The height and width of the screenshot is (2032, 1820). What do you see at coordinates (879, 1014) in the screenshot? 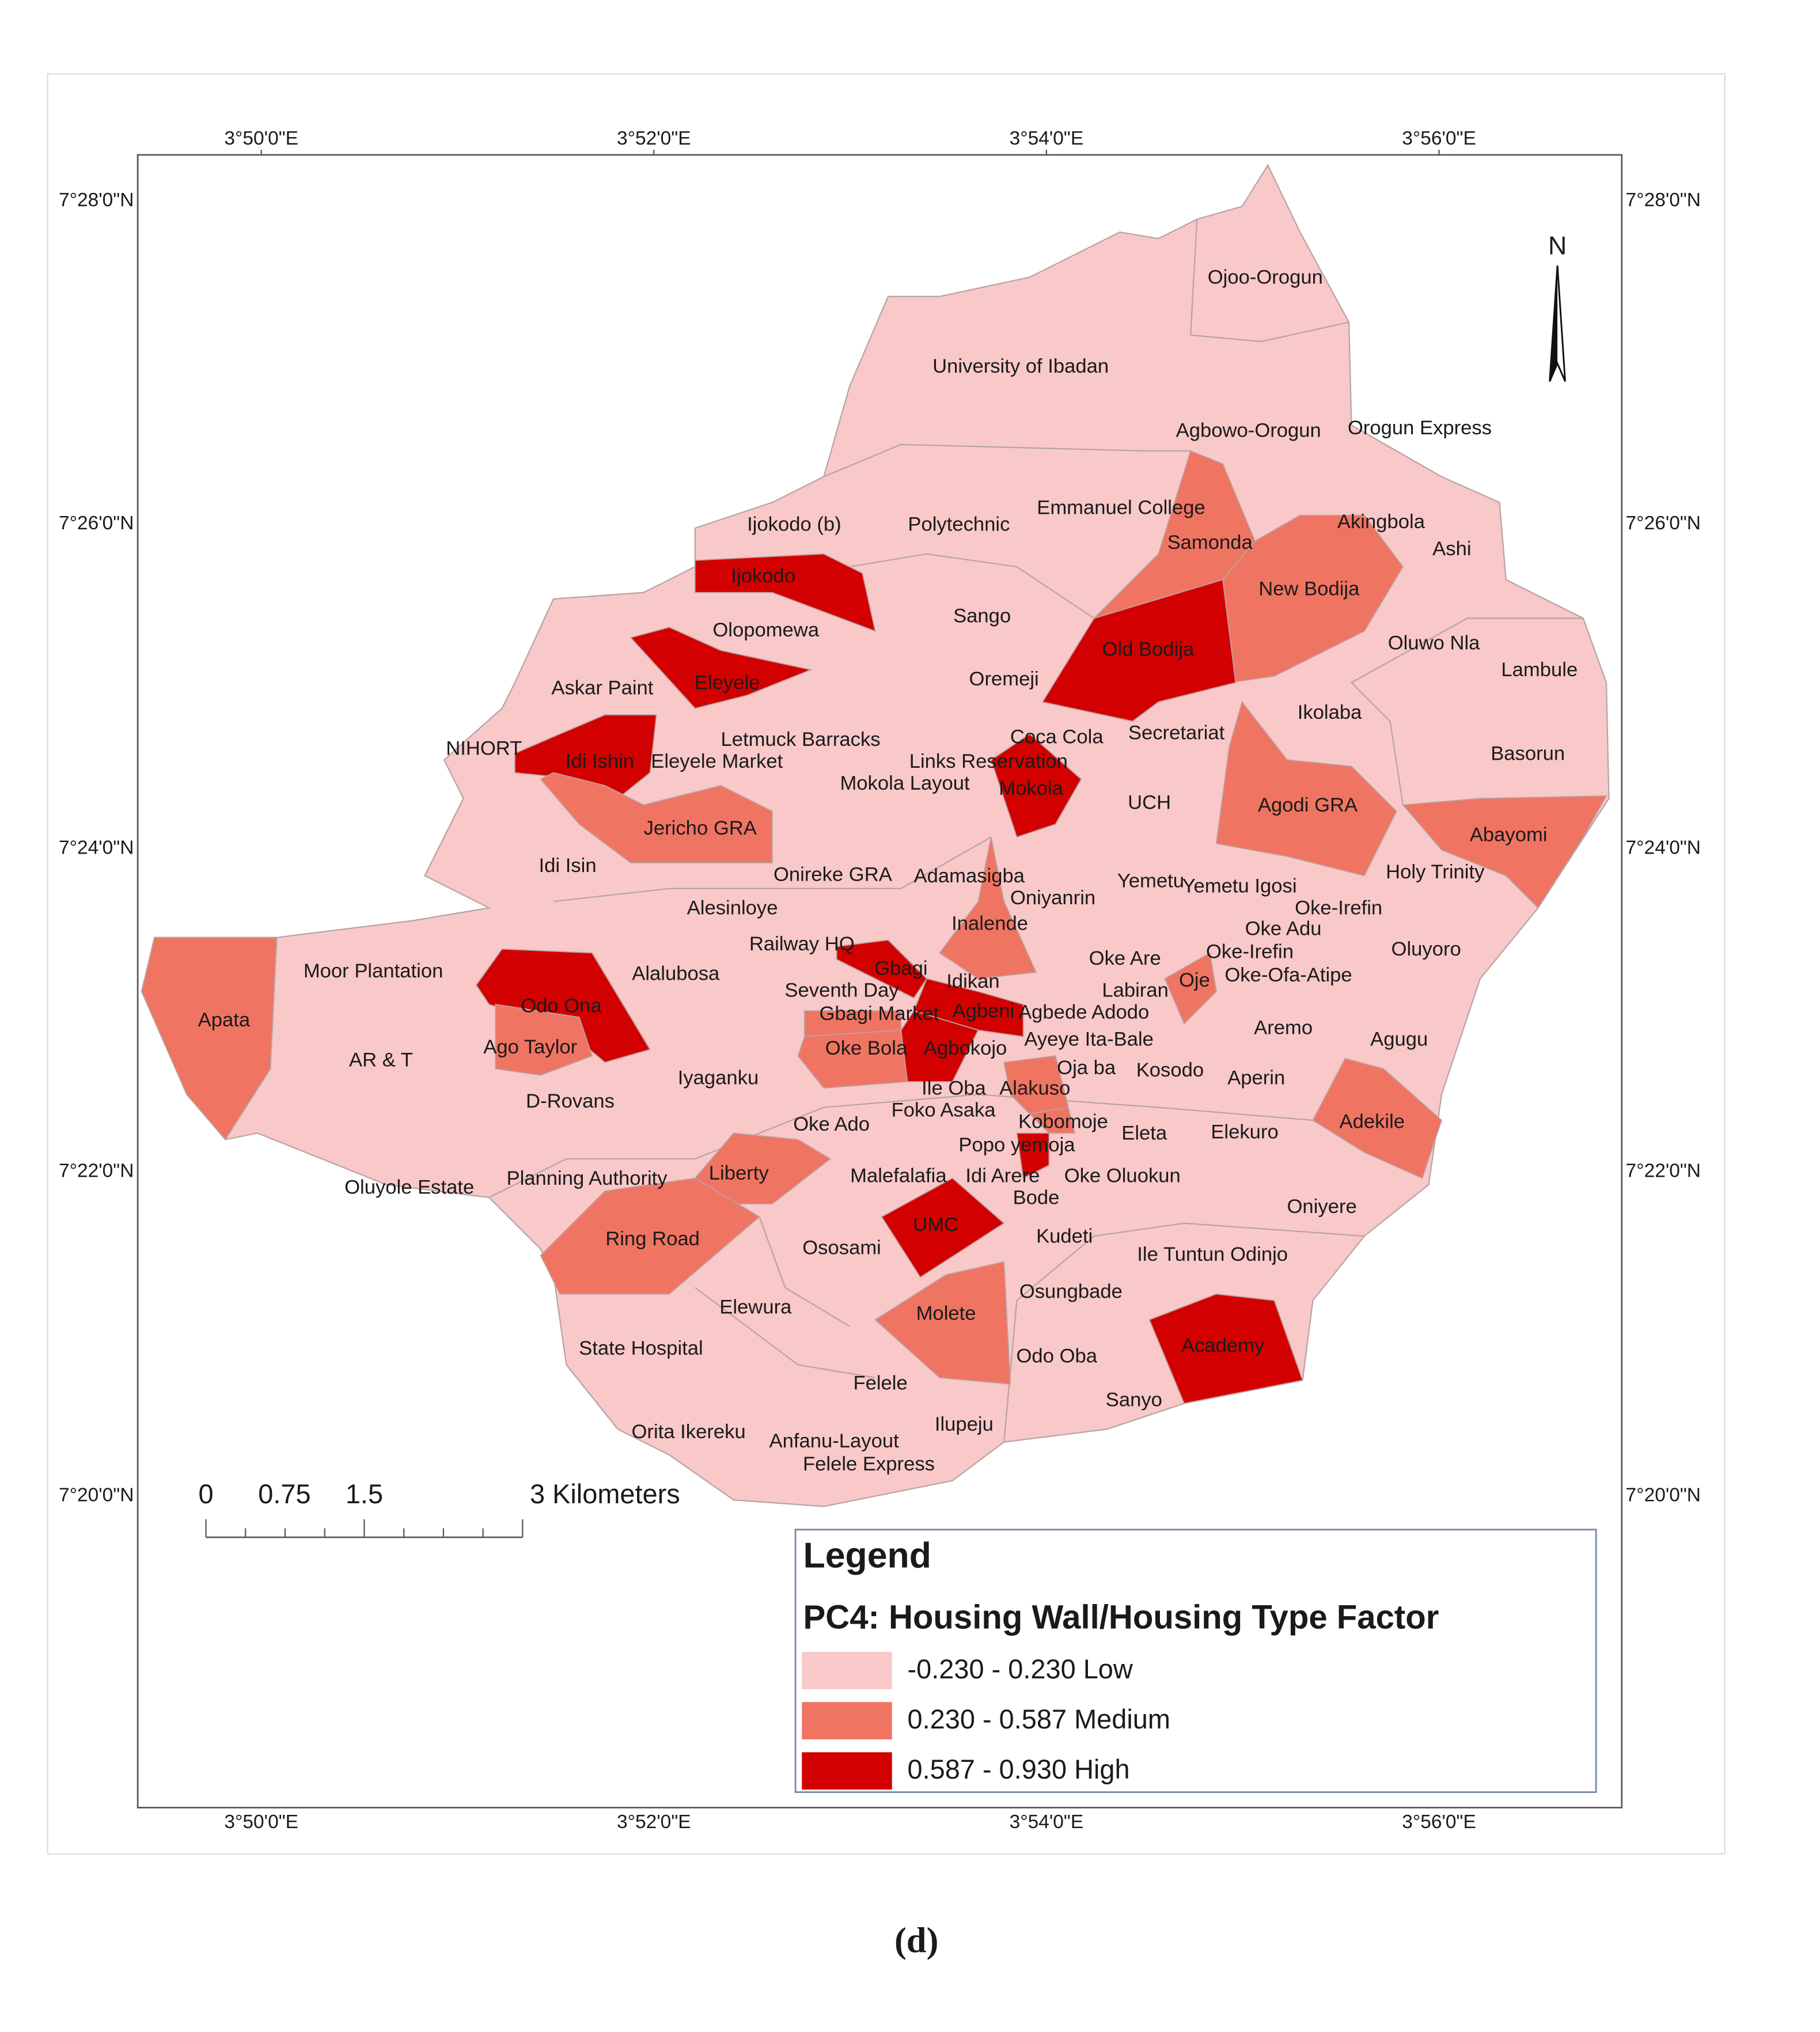
I see `region-label: Gbagi Market` at bounding box center [879, 1014].